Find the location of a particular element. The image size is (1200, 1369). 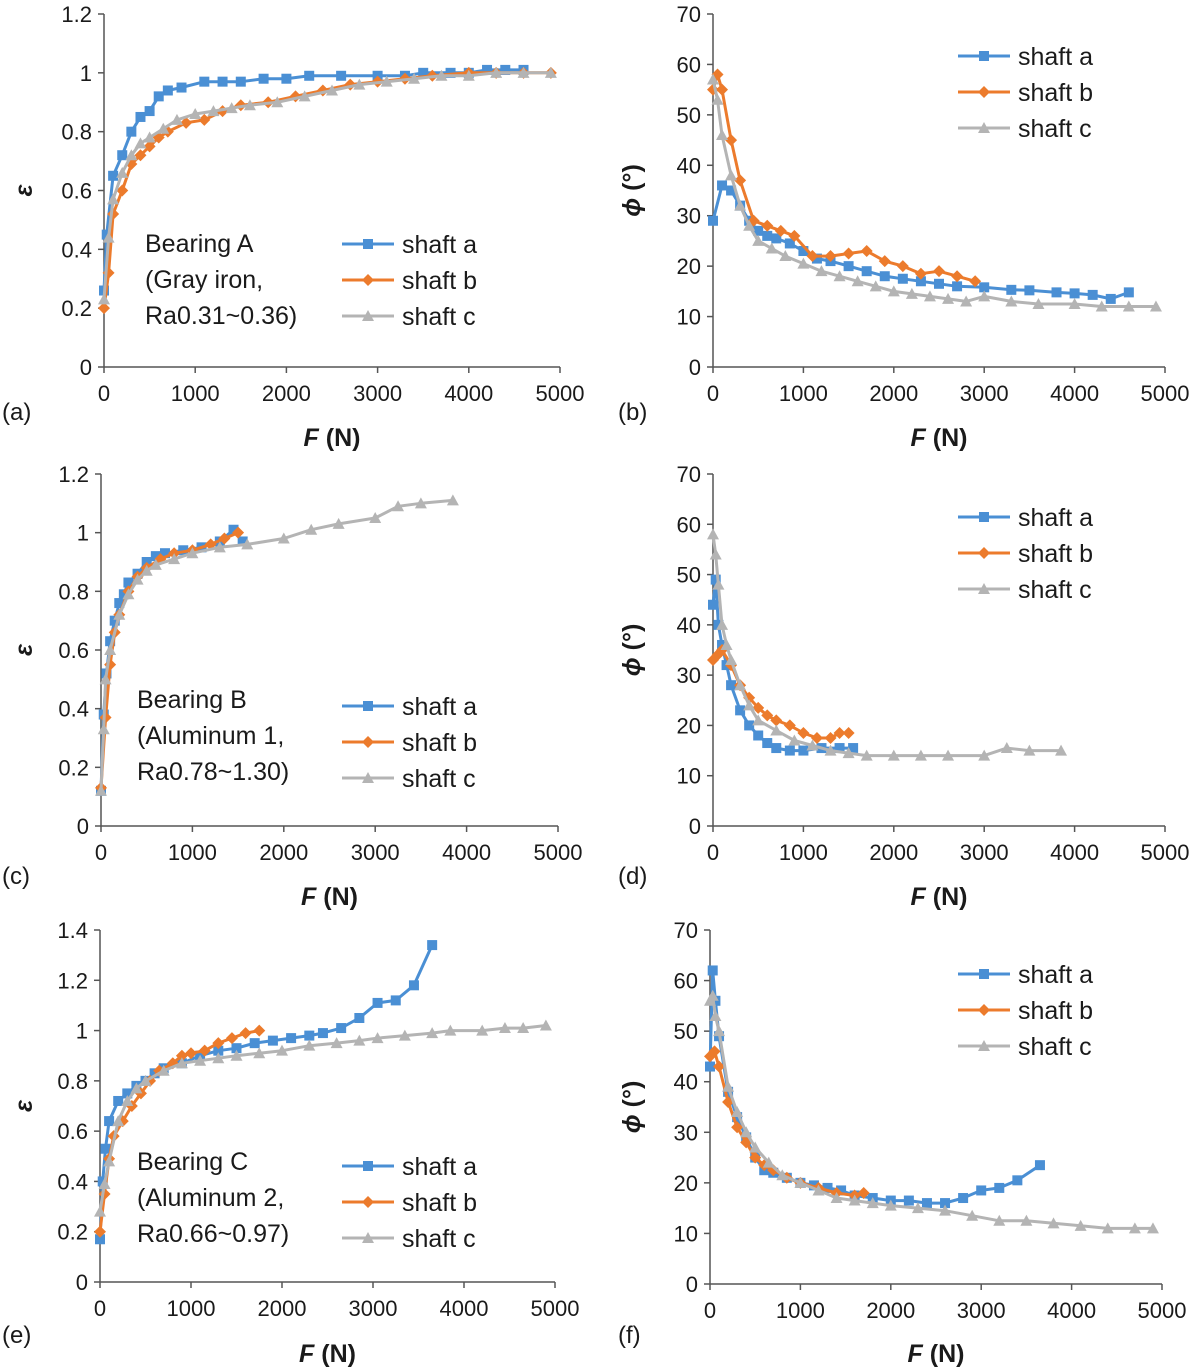

x-tick-label: 5000 is located at coordinates (558, 852).